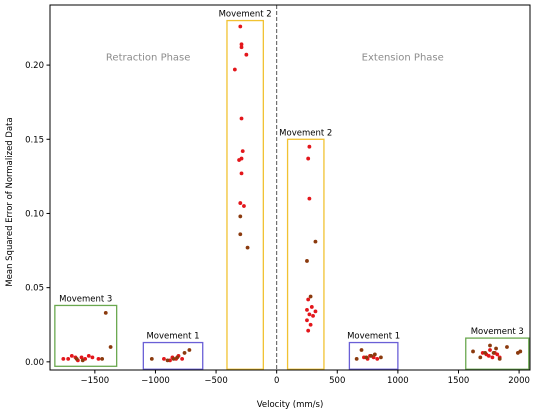  Describe the element at coordinates (34, 363) in the screenshot. I see `y-tick-label: 0.00` at that location.